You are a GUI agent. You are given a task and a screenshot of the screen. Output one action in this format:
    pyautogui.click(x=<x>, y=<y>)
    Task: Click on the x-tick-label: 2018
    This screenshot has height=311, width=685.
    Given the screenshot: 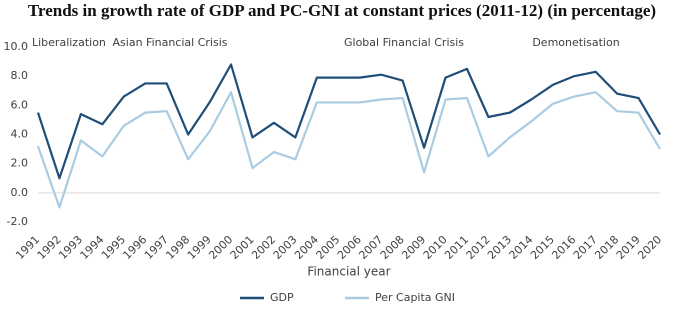 What is the action you would take?
    pyautogui.click(x=606, y=247)
    